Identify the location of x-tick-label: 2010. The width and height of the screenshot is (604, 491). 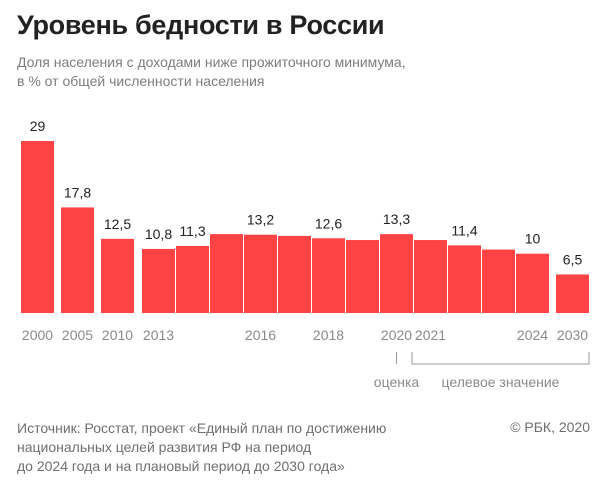
(117, 335).